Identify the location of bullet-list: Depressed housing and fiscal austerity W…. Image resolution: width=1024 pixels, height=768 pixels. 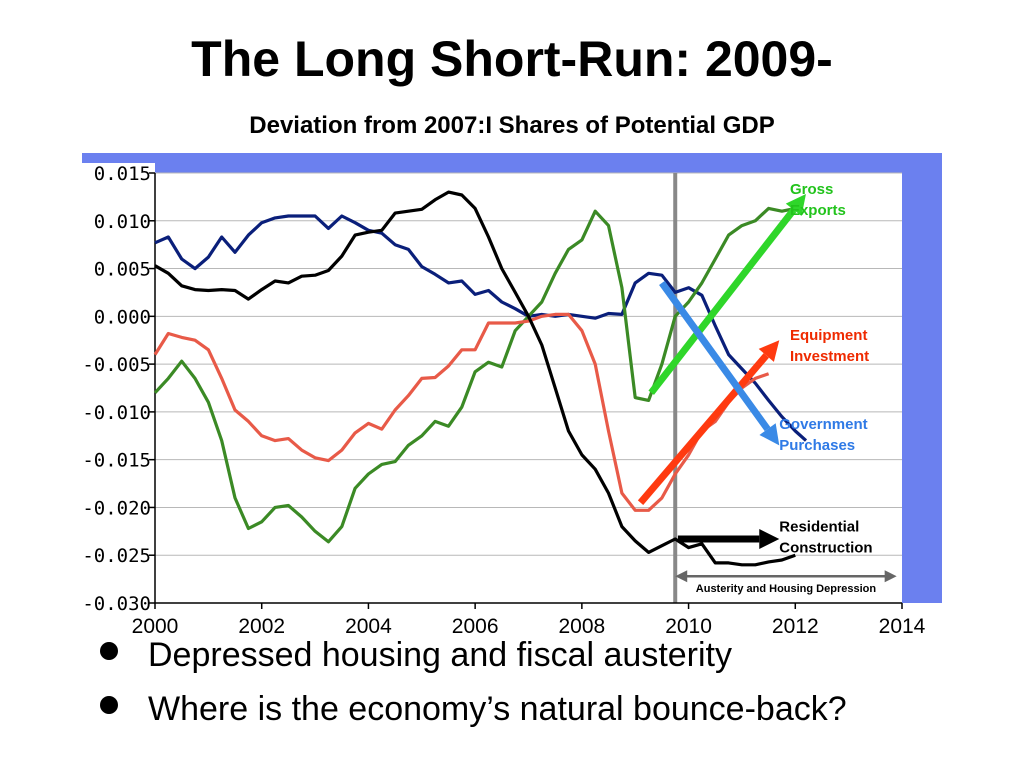
(550, 685).